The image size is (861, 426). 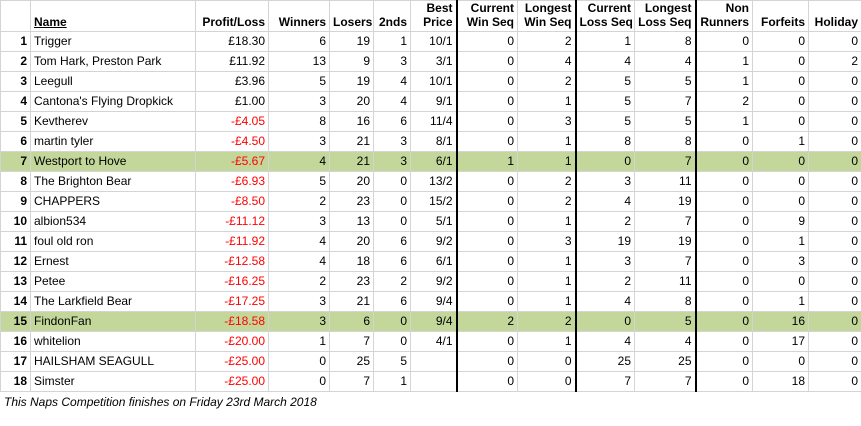 What do you see at coordinates (665, 141) in the screenshot?
I see `cell: 8` at bounding box center [665, 141].